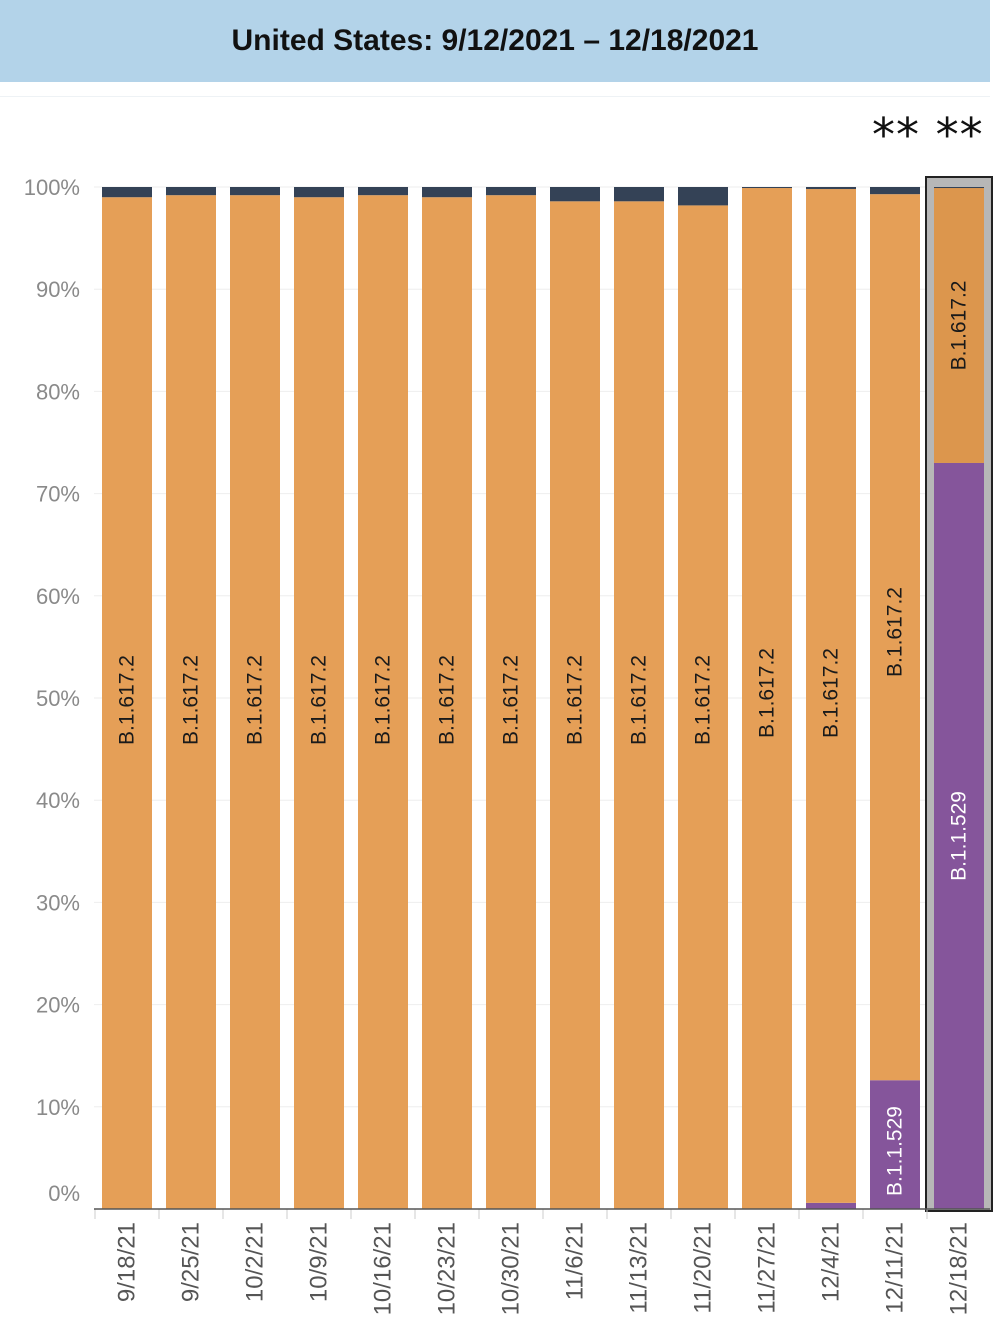  I want to click on x-tick-label: 10/30/21, so click(511, 1268).